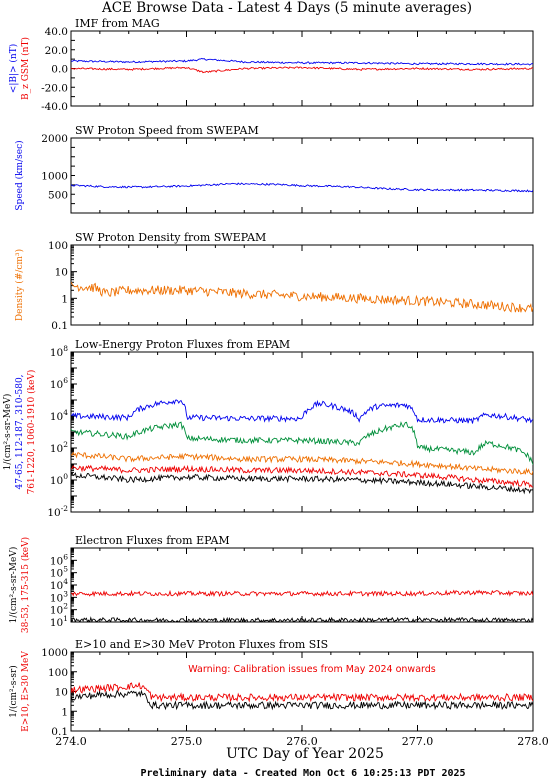 This screenshot has width=550, height=784. I want to click on y-tick-label: 0.0, so click(59, 70).